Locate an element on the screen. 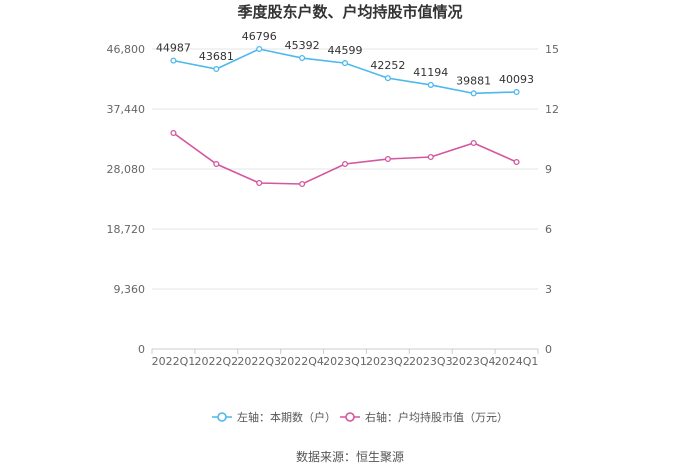  x-tick-label: 2022Q4 is located at coordinates (302, 361).